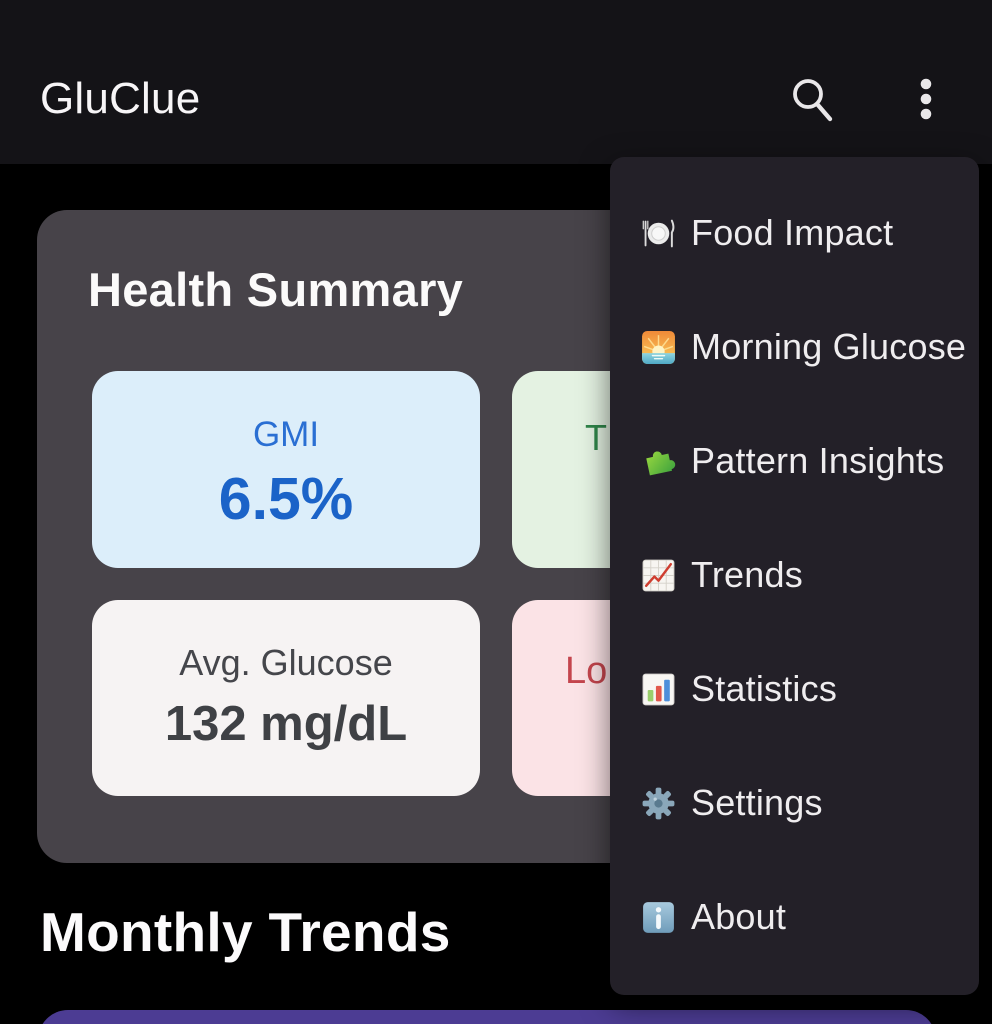 This screenshot has width=992, height=1024. Describe the element at coordinates (658, 917) in the screenshot. I see `info-icon` at that location.